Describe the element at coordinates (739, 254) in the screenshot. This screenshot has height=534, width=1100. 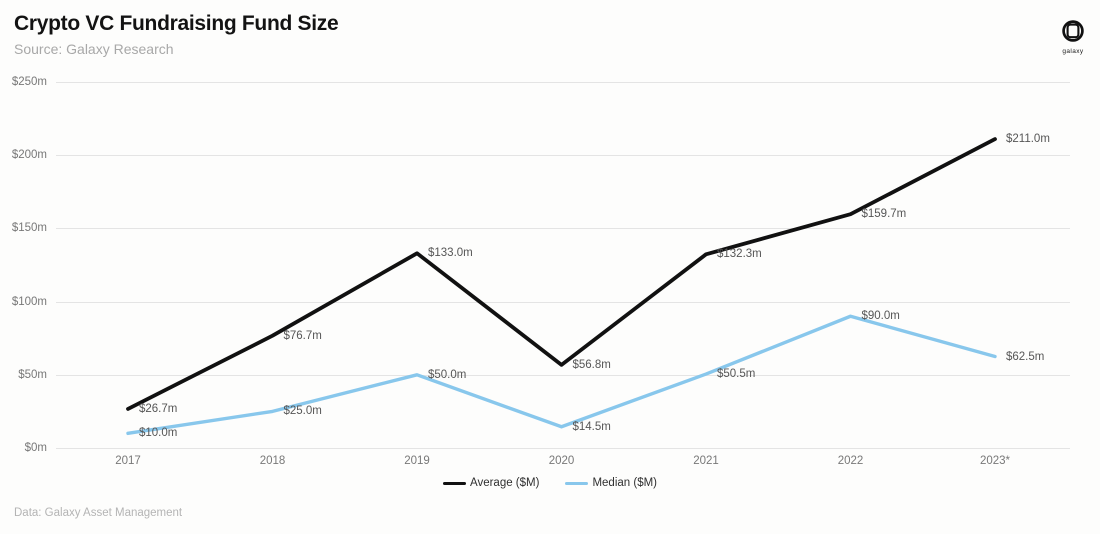
I see `point-value-label: $132.3m` at that location.